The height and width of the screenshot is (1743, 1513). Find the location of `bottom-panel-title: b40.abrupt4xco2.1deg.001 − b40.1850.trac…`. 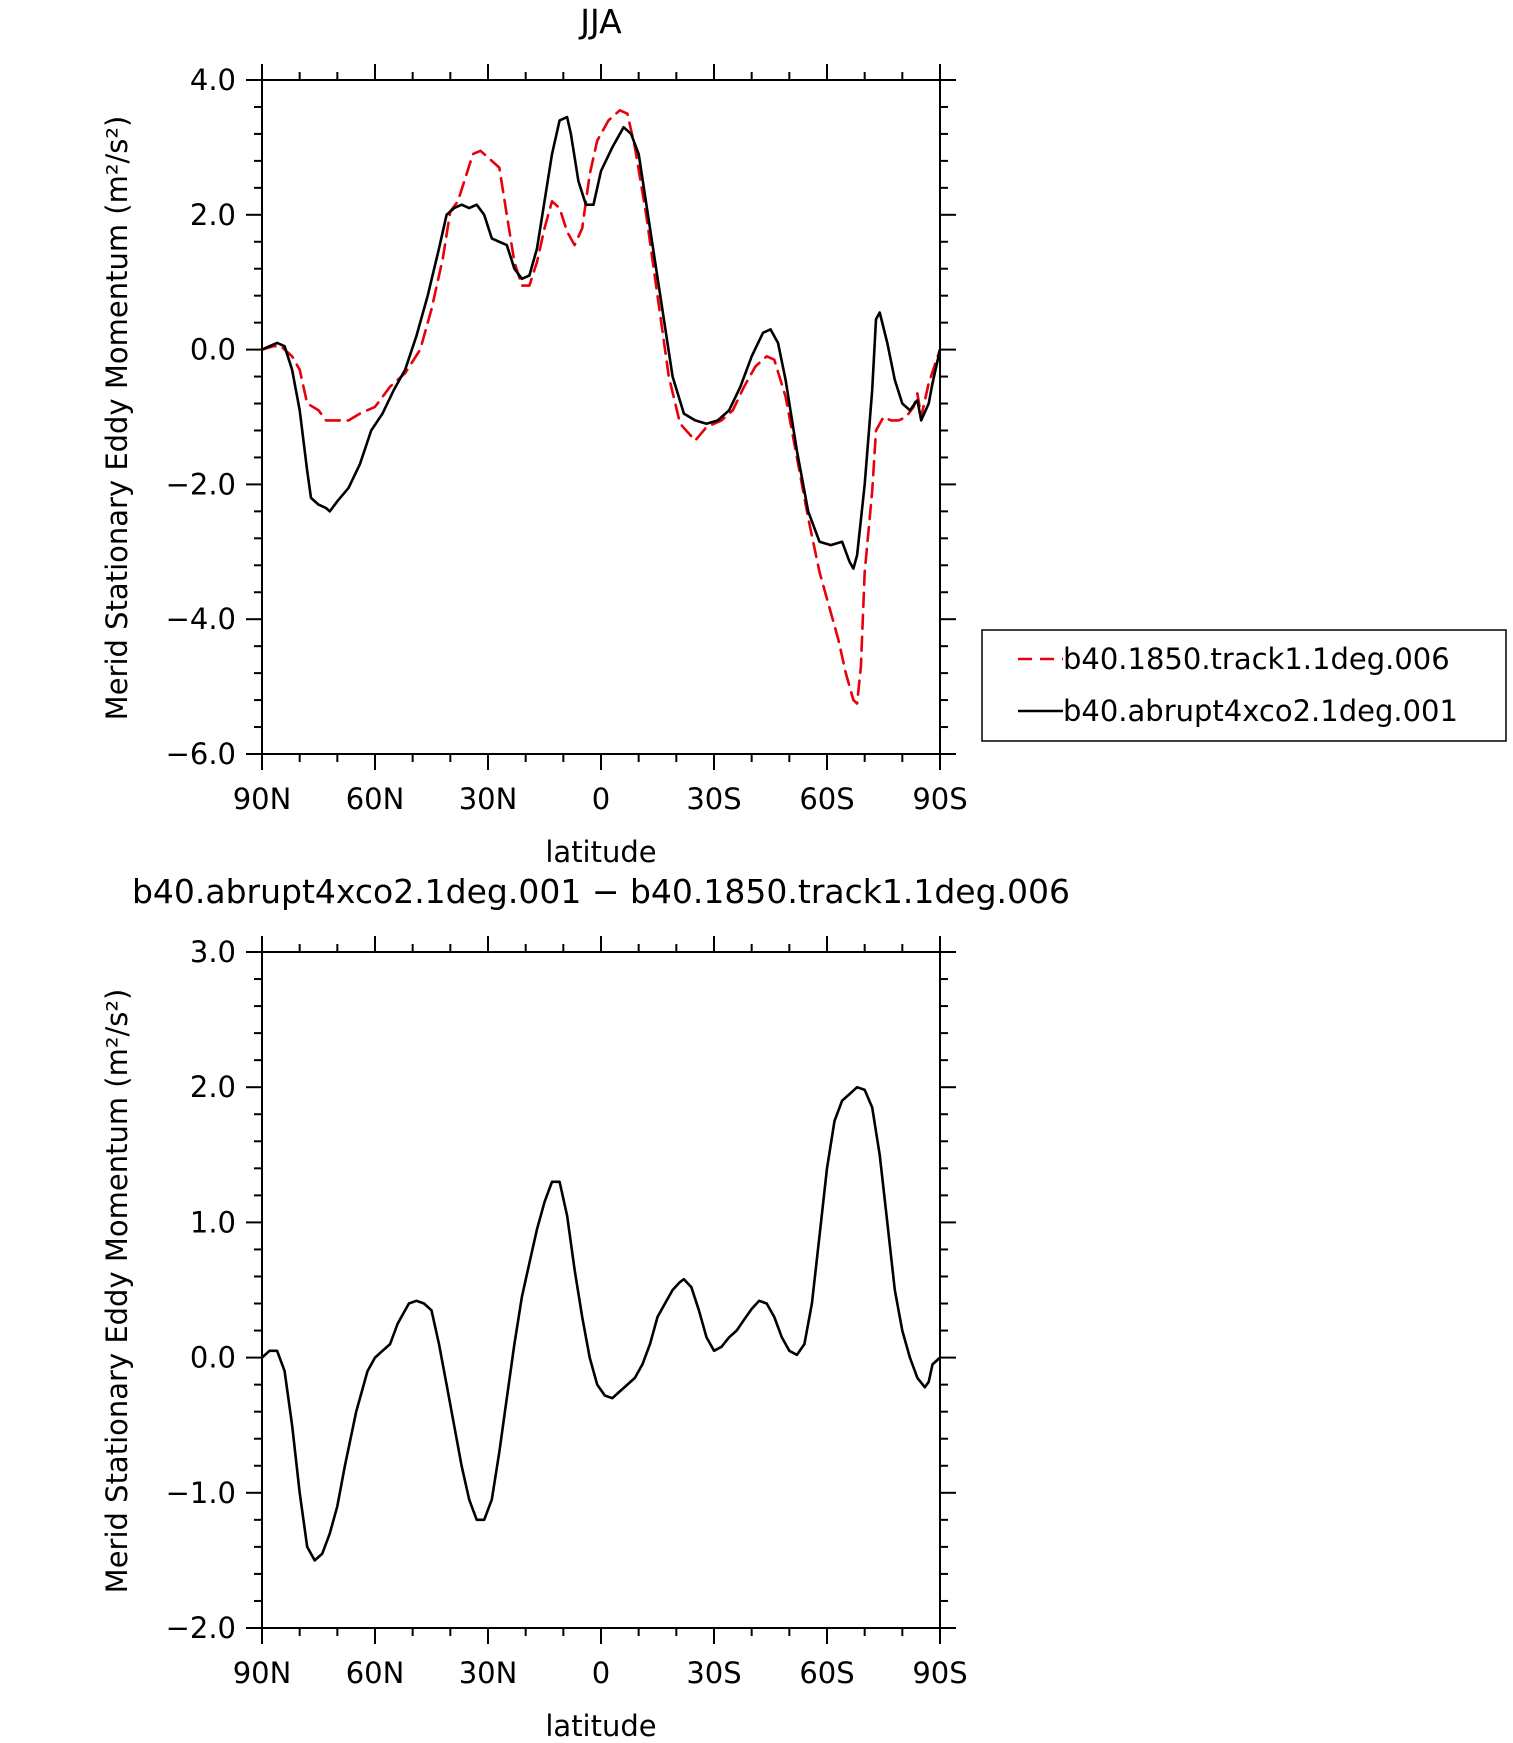

bottom-panel-title: b40.abrupt4xco2.1deg.001 − b40.1850.trac… is located at coordinates (601, 891).